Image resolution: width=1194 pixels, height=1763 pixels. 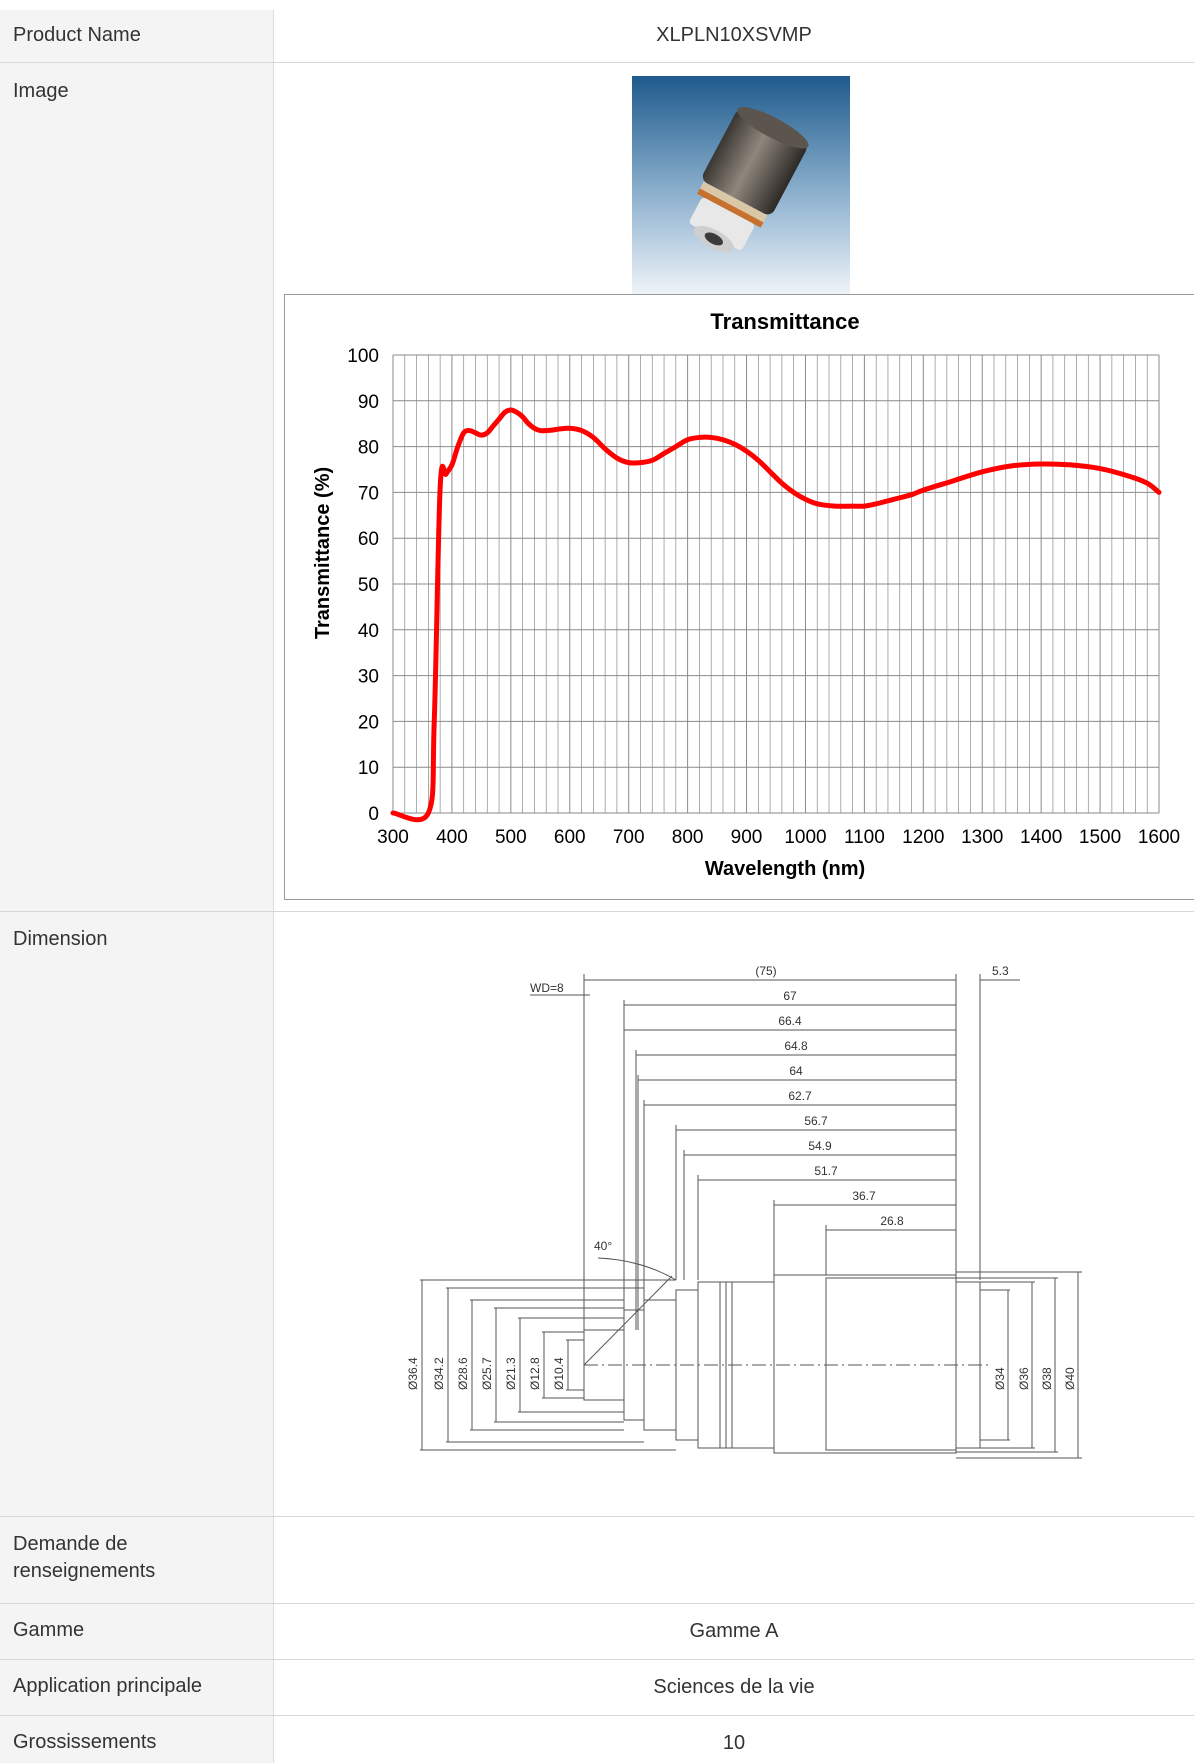 I want to click on y-tick-label: 30, so click(x=368, y=677).